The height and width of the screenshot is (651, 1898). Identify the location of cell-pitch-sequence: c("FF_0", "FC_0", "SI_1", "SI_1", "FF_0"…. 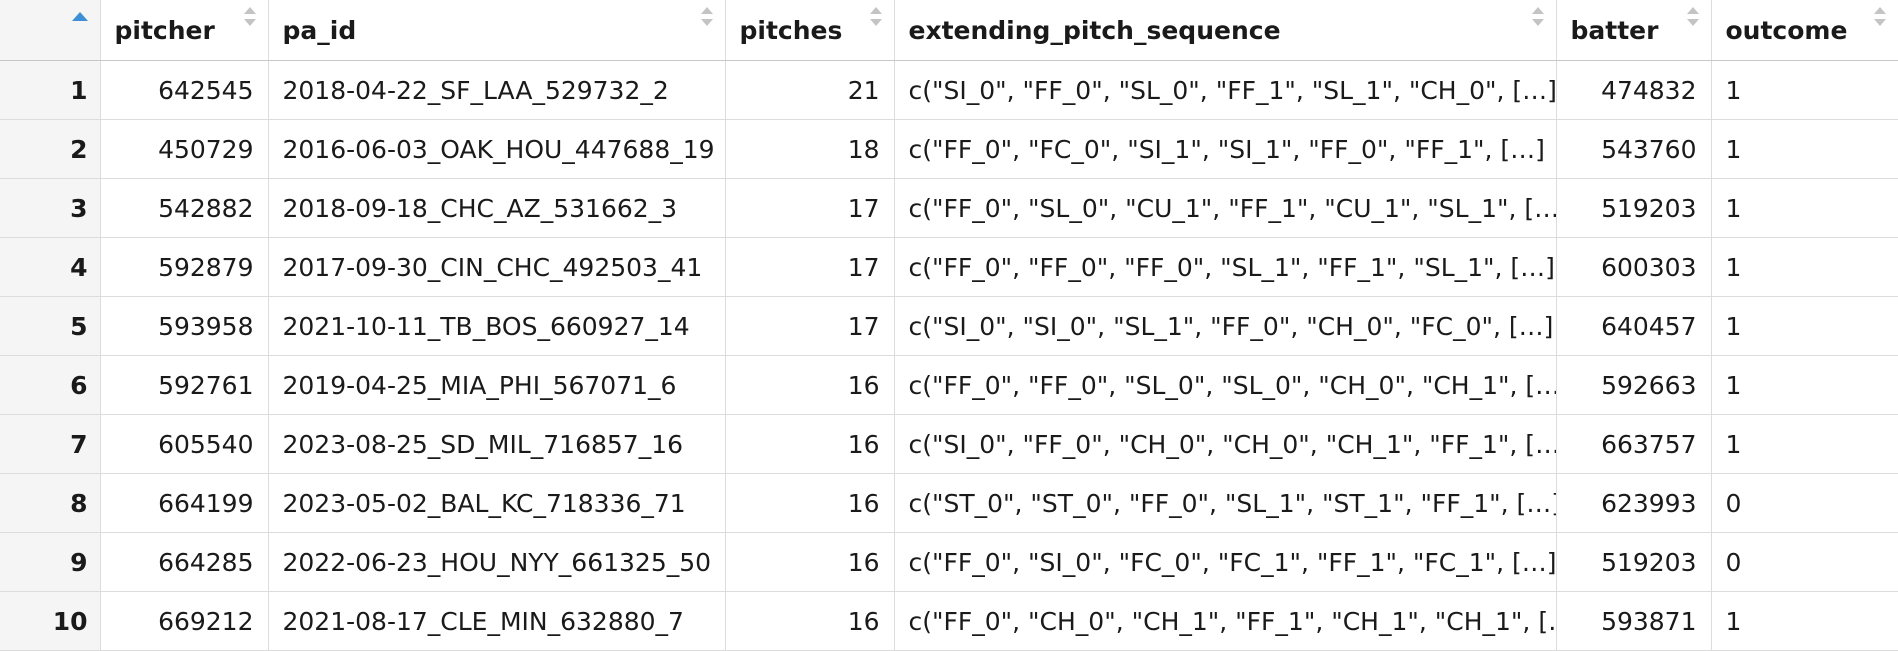
(1225, 149).